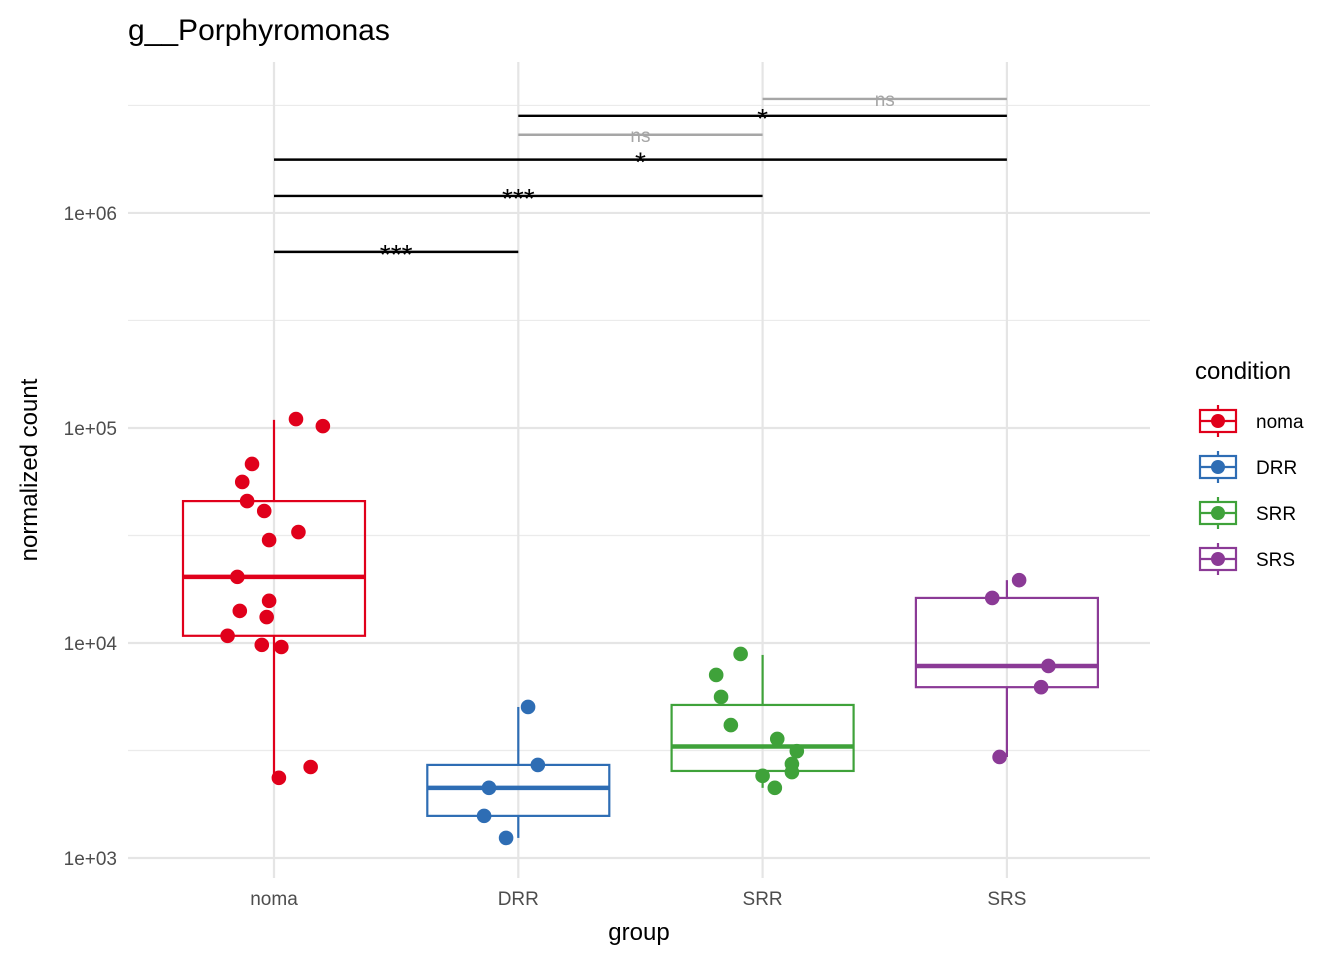 The height and width of the screenshot is (960, 1344). I want to click on x-tick-label: DRR, so click(518, 899).